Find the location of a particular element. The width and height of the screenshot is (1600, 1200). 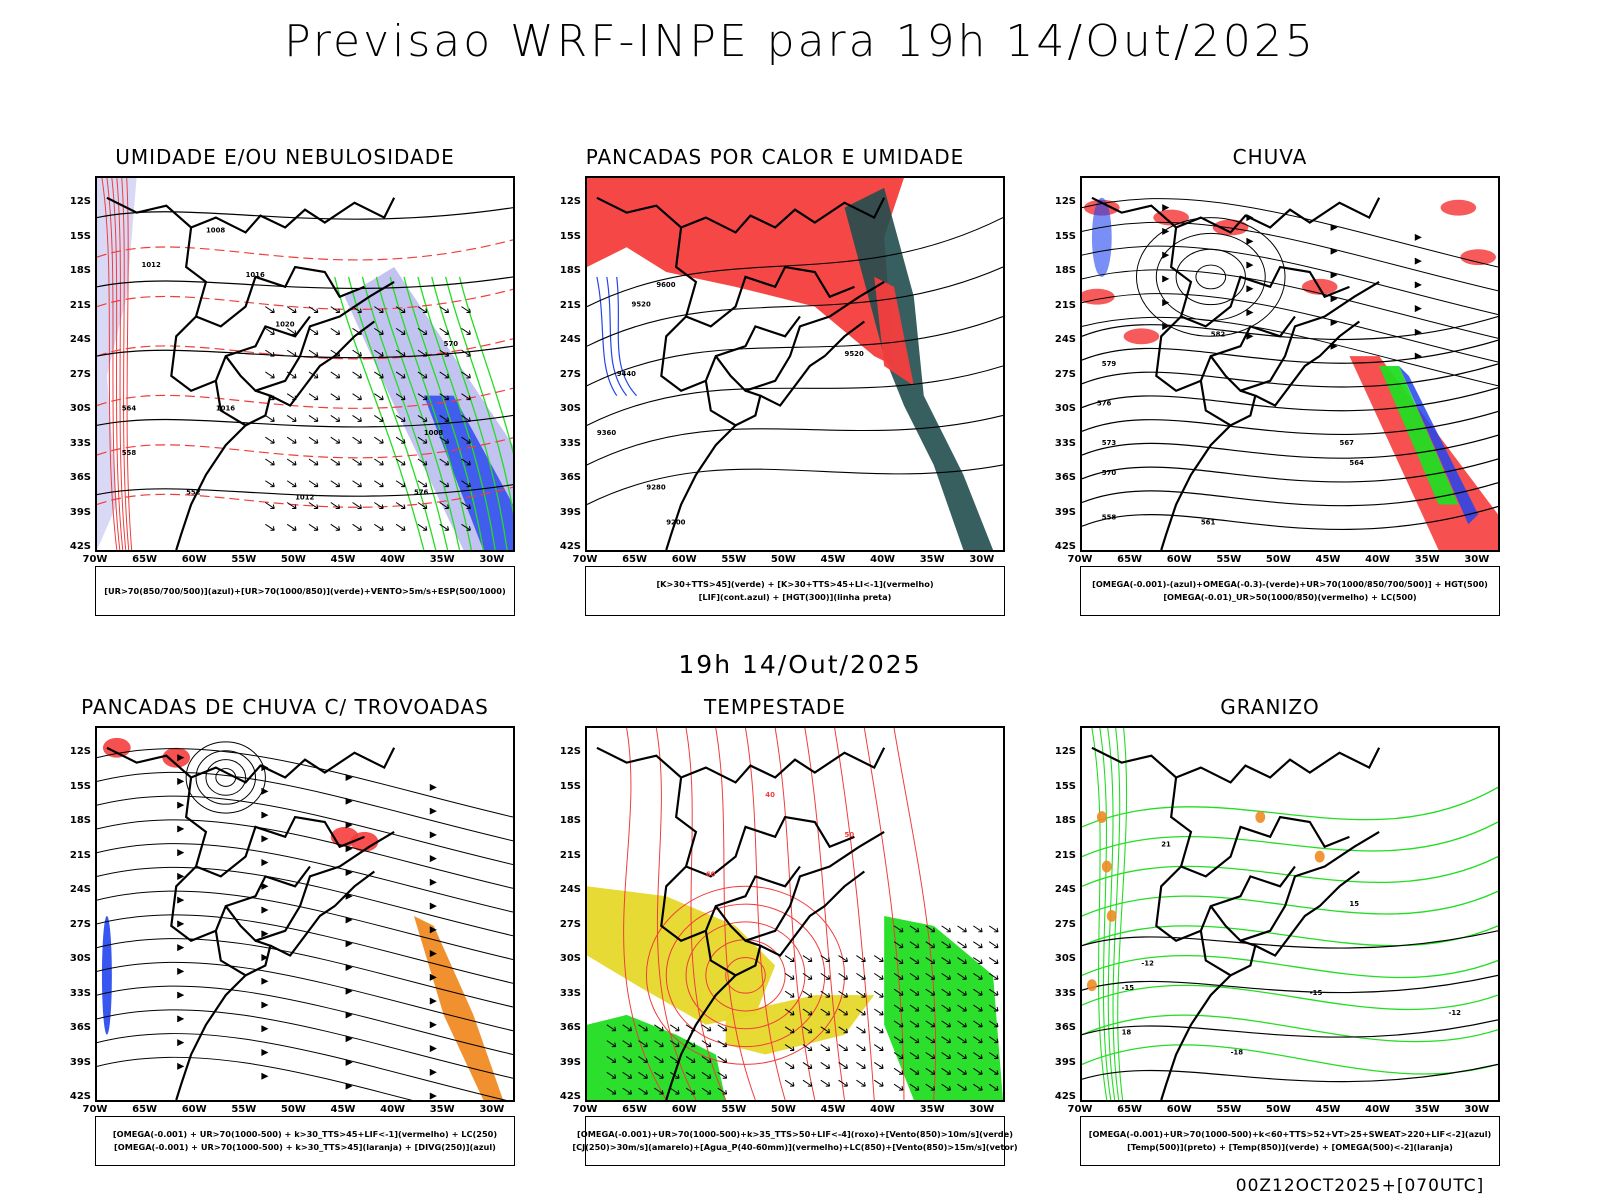

lon-tick-label: 35W is located at coordinates (442, 1109).